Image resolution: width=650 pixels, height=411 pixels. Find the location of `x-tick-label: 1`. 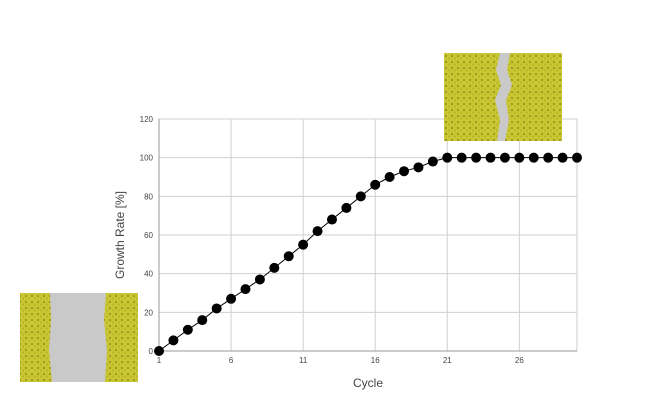

x-tick-label: 1 is located at coordinates (159, 360).